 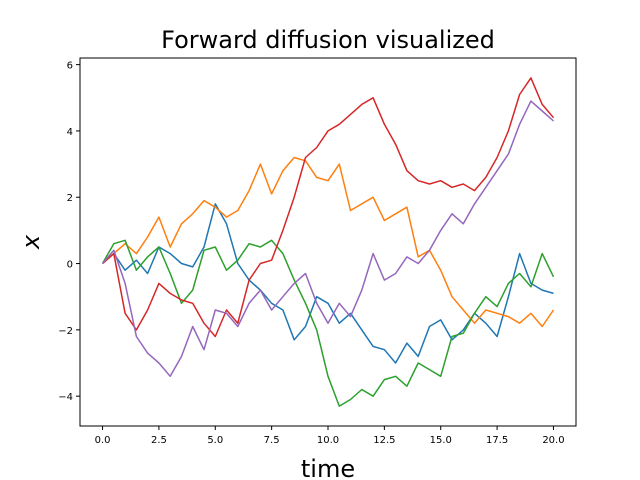 I want to click on y-axis-label: x, so click(x=31, y=242).